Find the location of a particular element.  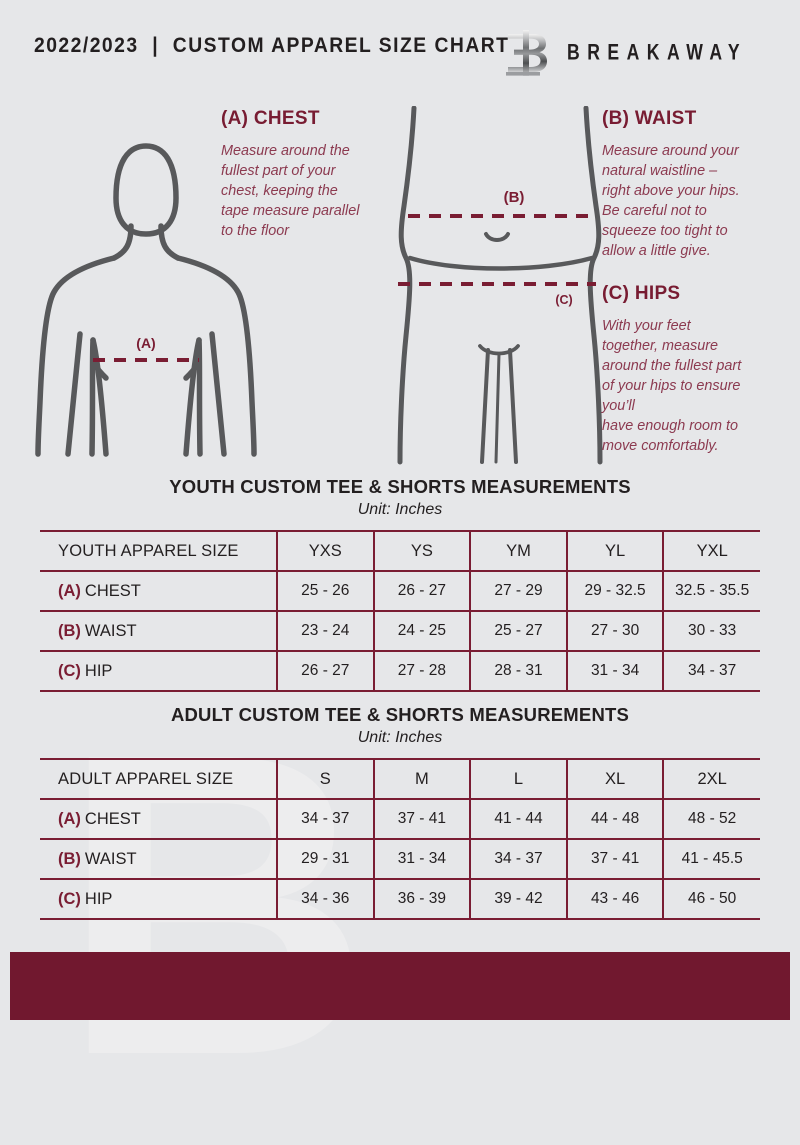

adult-cell-2-0: 34 - 36 is located at coordinates (325, 899).